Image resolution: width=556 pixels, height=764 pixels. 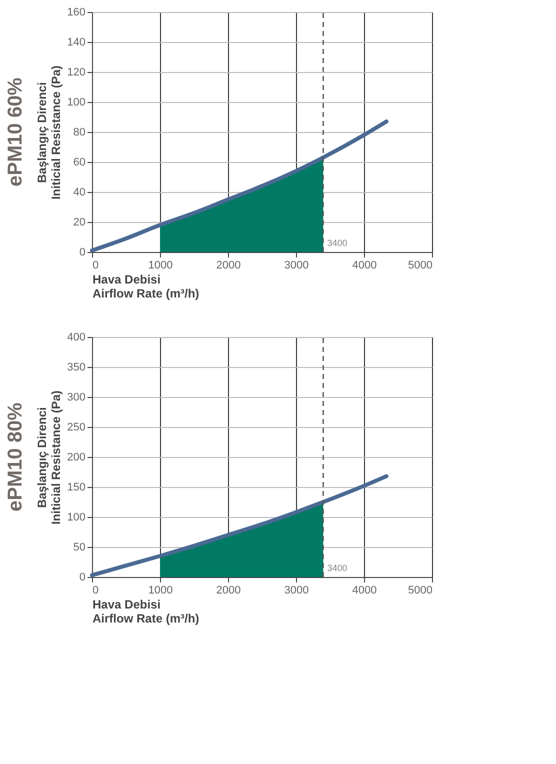 What do you see at coordinates (79, 548) in the screenshot?
I see `y-tick-label: 50` at bounding box center [79, 548].